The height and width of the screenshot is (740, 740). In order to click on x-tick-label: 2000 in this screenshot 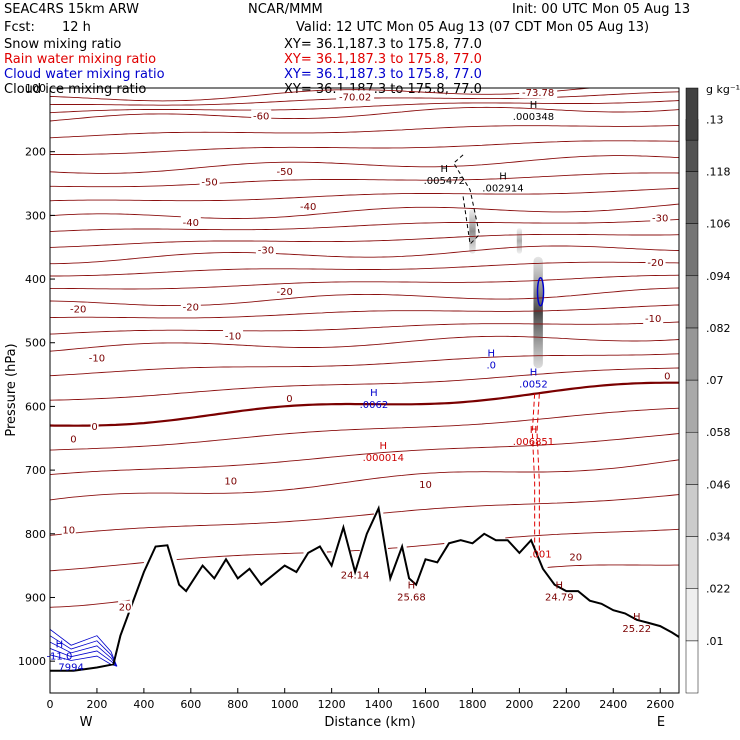, I will do `click(519, 704)`.